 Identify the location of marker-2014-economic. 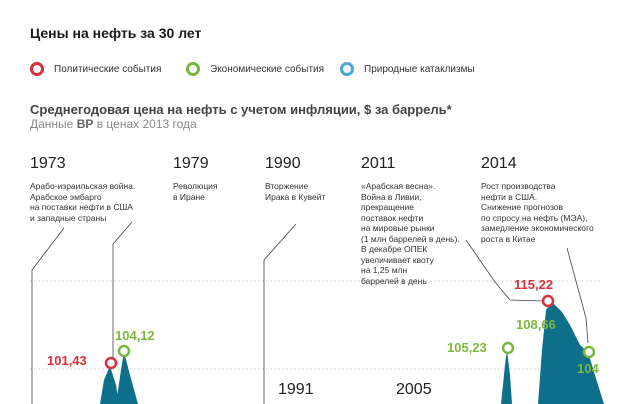
(589, 352).